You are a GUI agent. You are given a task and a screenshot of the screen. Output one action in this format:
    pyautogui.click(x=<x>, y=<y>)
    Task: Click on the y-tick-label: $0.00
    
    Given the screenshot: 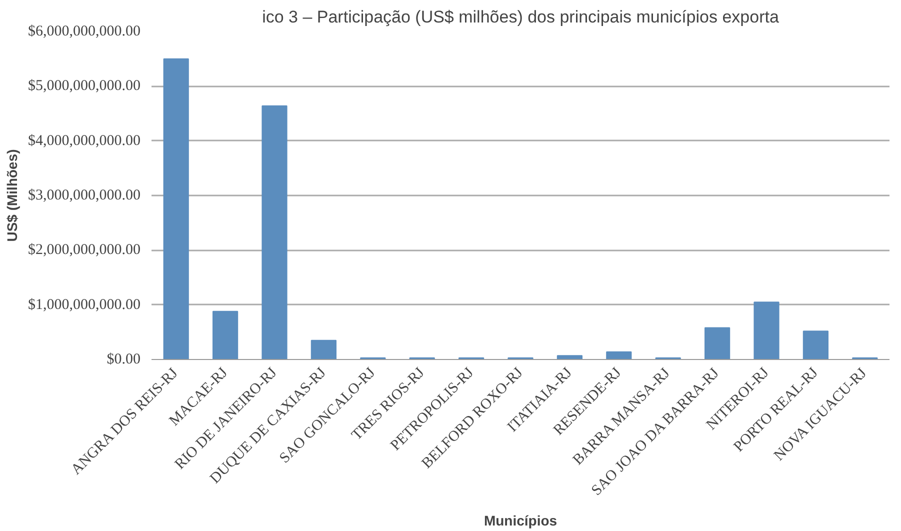 What is the action you would take?
    pyautogui.click(x=123, y=360)
    